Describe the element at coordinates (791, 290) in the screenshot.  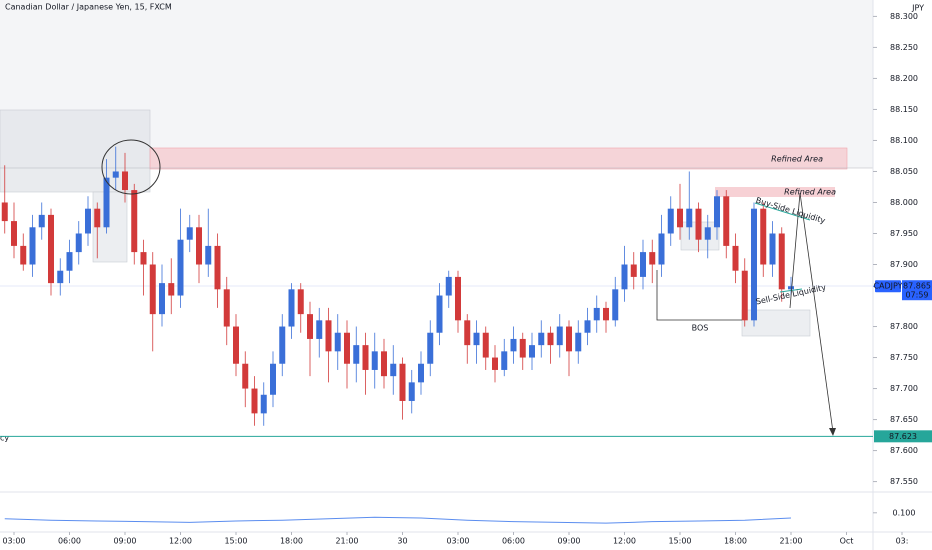
I see `sell-side-line` at that location.